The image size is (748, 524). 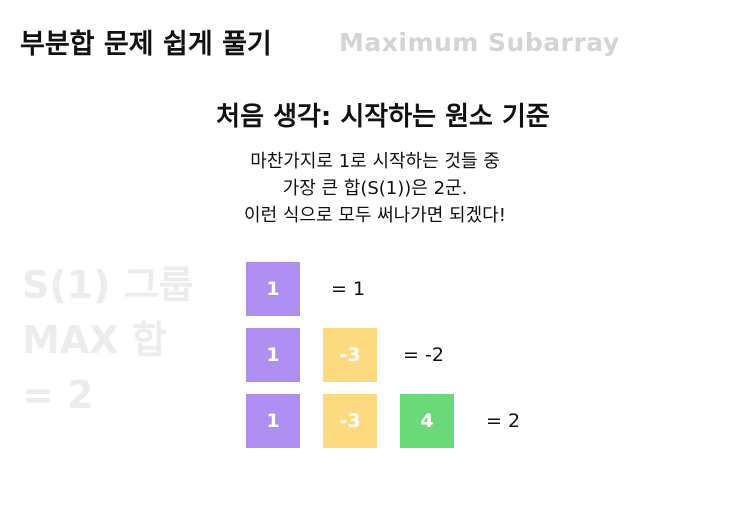 What do you see at coordinates (479, 42) in the screenshot?
I see `page-subtitle: Maximum Subarray` at bounding box center [479, 42].